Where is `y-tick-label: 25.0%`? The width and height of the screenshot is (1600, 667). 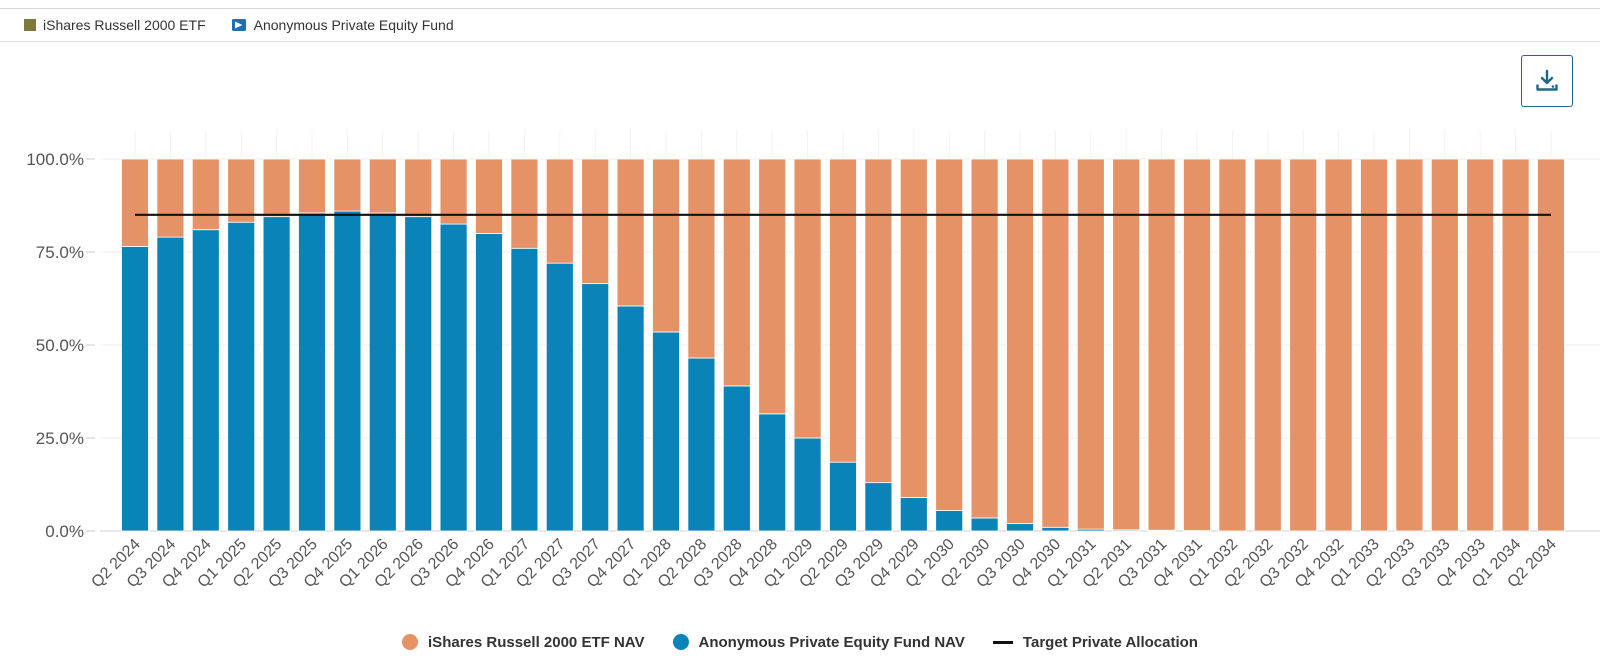
y-tick-label: 25.0% is located at coordinates (60, 438).